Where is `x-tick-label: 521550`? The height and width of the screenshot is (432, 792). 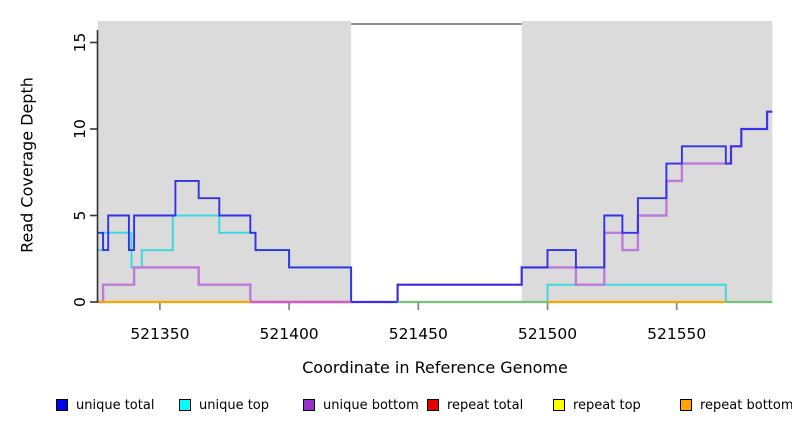
x-tick-label: 521550 is located at coordinates (676, 334).